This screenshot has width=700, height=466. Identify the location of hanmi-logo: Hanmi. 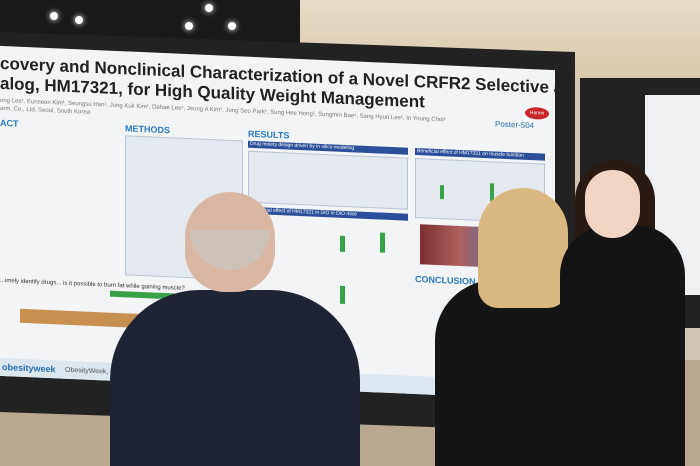
(537, 113).